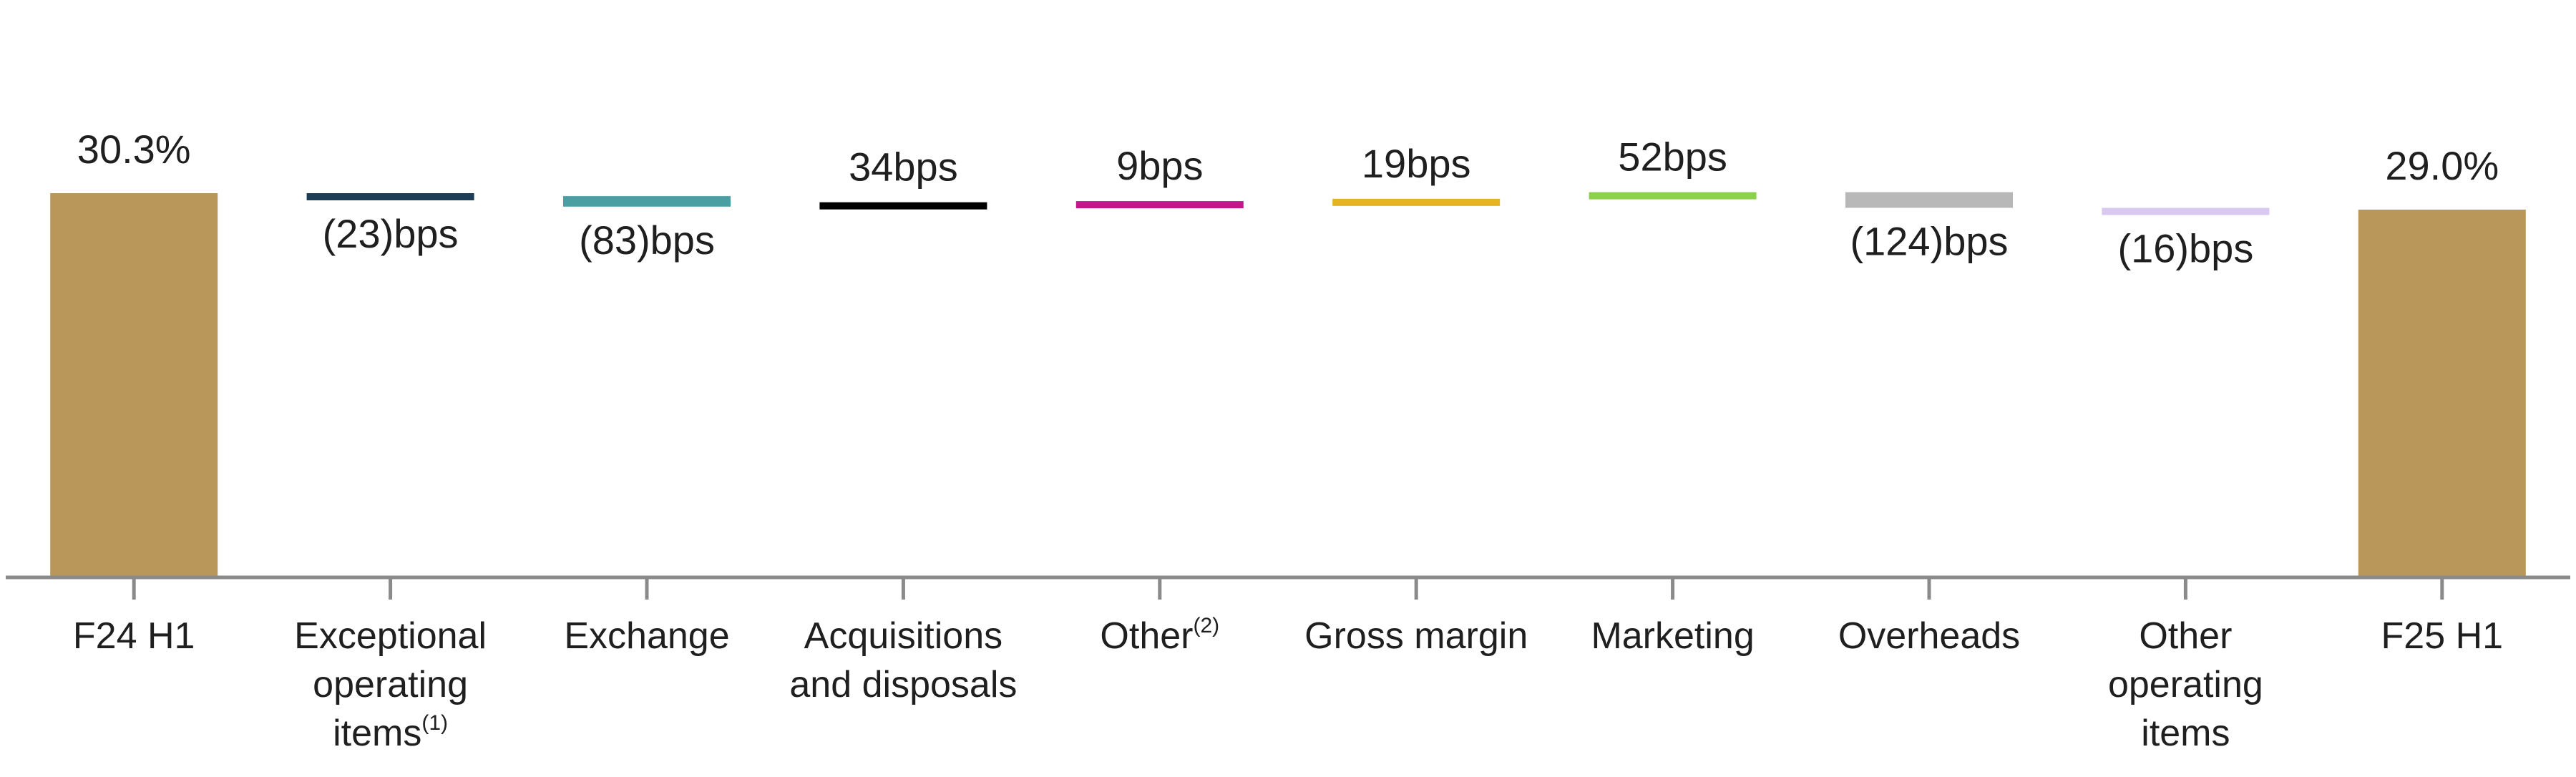  What do you see at coordinates (2442, 636) in the screenshot?
I see `category-label-10: F25 H1` at bounding box center [2442, 636].